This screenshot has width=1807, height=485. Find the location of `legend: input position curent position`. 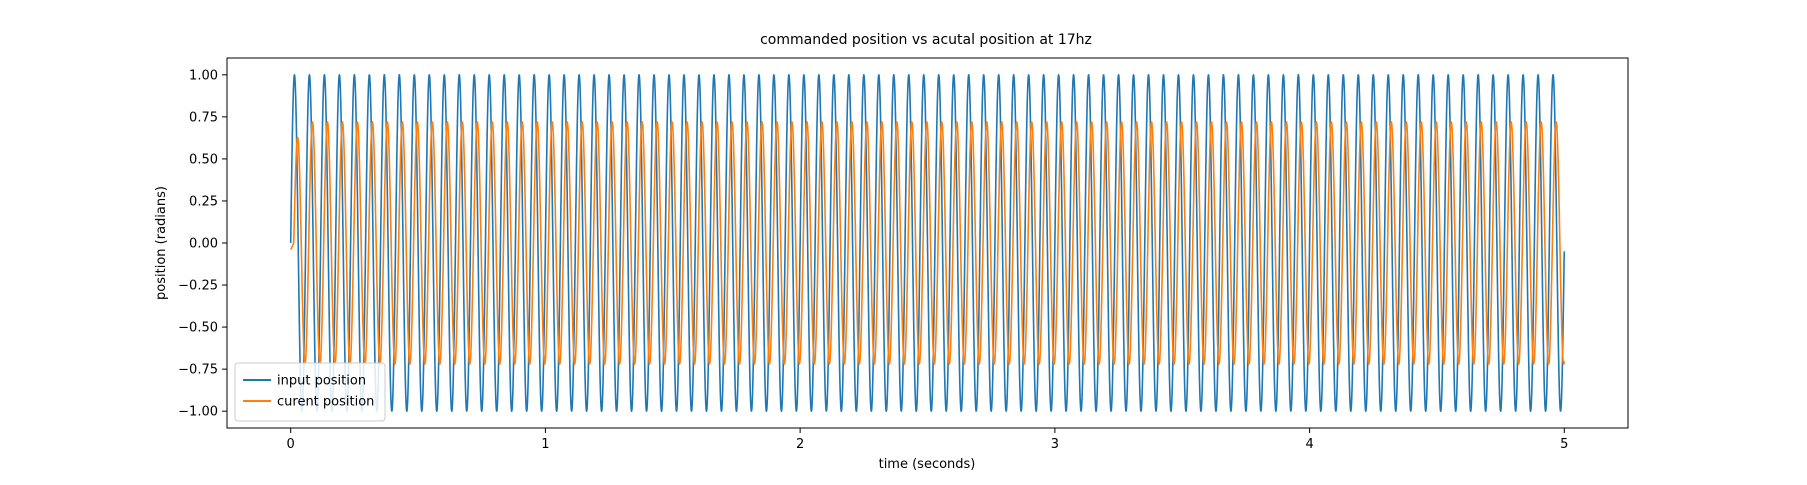

legend: input position curent position is located at coordinates (310, 392).